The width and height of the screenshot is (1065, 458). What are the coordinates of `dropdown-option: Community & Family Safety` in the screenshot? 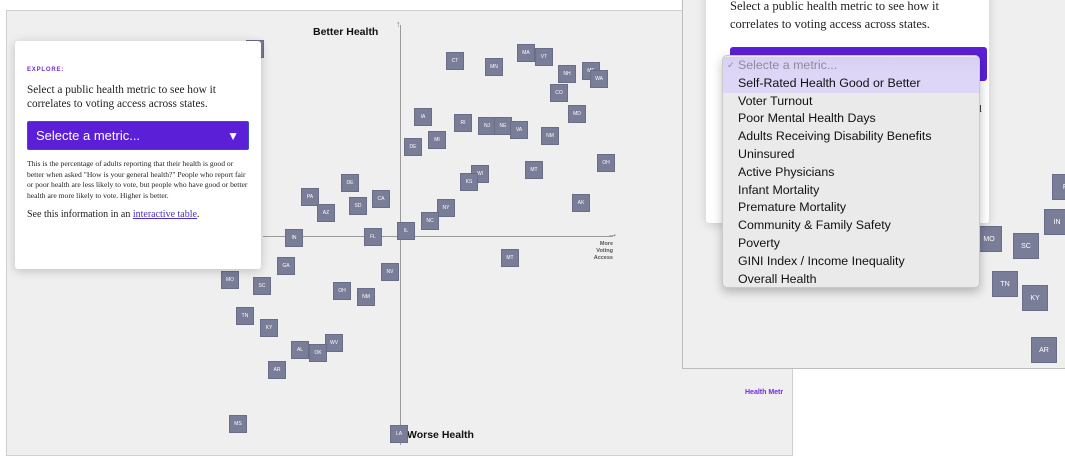 It's located at (814, 225).